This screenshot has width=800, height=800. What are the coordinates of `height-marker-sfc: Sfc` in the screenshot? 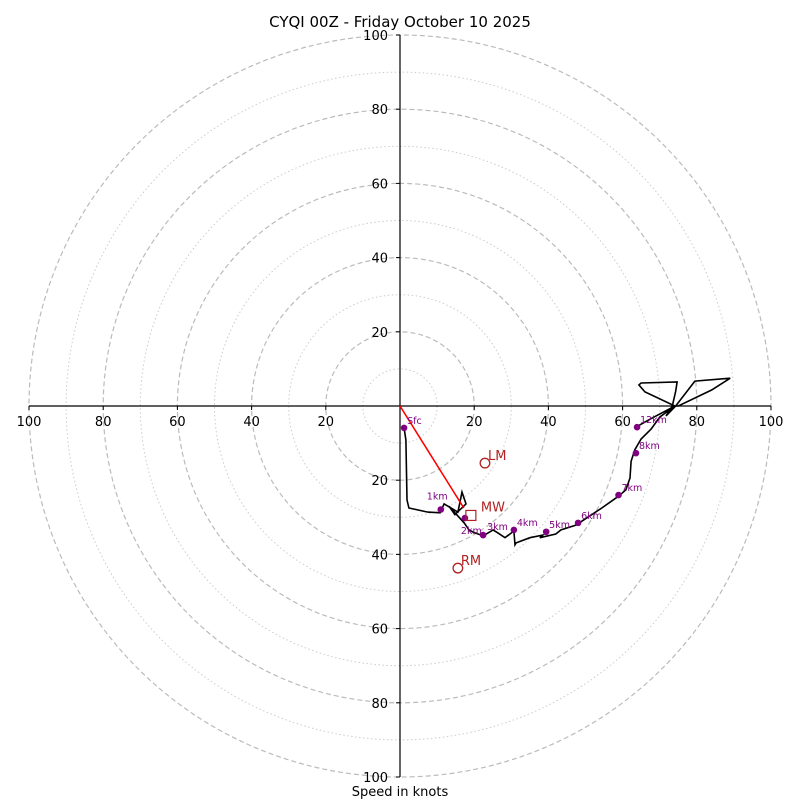 It's located at (411, 424).